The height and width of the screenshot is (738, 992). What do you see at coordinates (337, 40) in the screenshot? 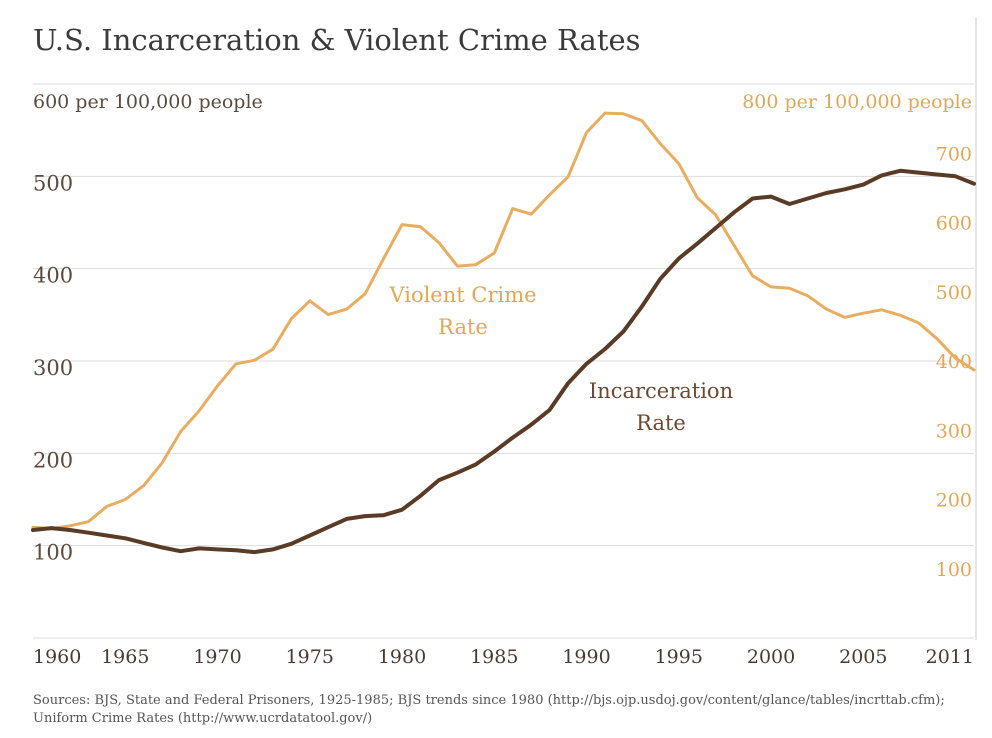
I see `chart-title: U.S. Incarceration & Violent Crime Rates` at bounding box center [337, 40].